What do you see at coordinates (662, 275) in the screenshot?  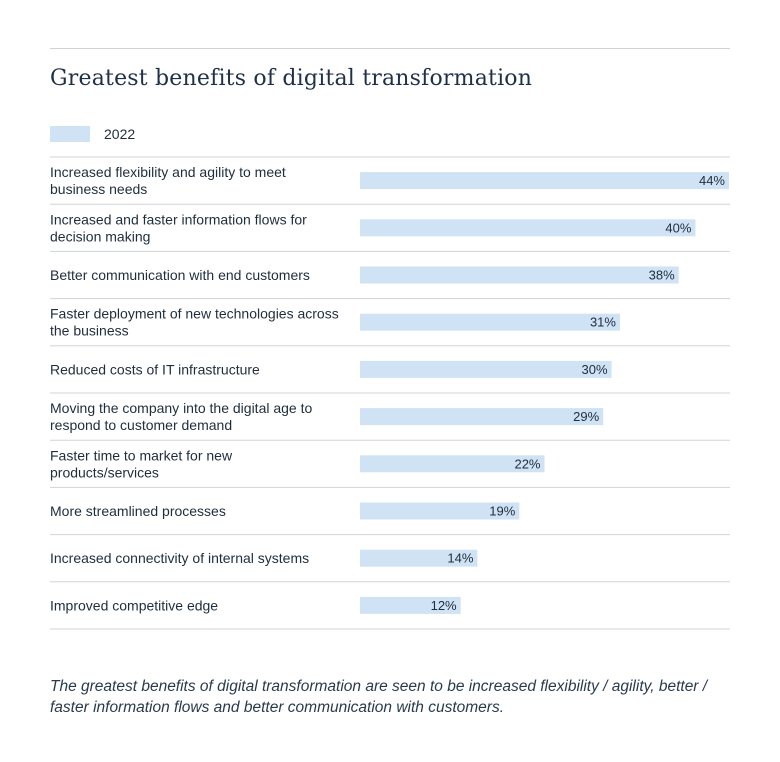 I see `value-label: 38%` at bounding box center [662, 275].